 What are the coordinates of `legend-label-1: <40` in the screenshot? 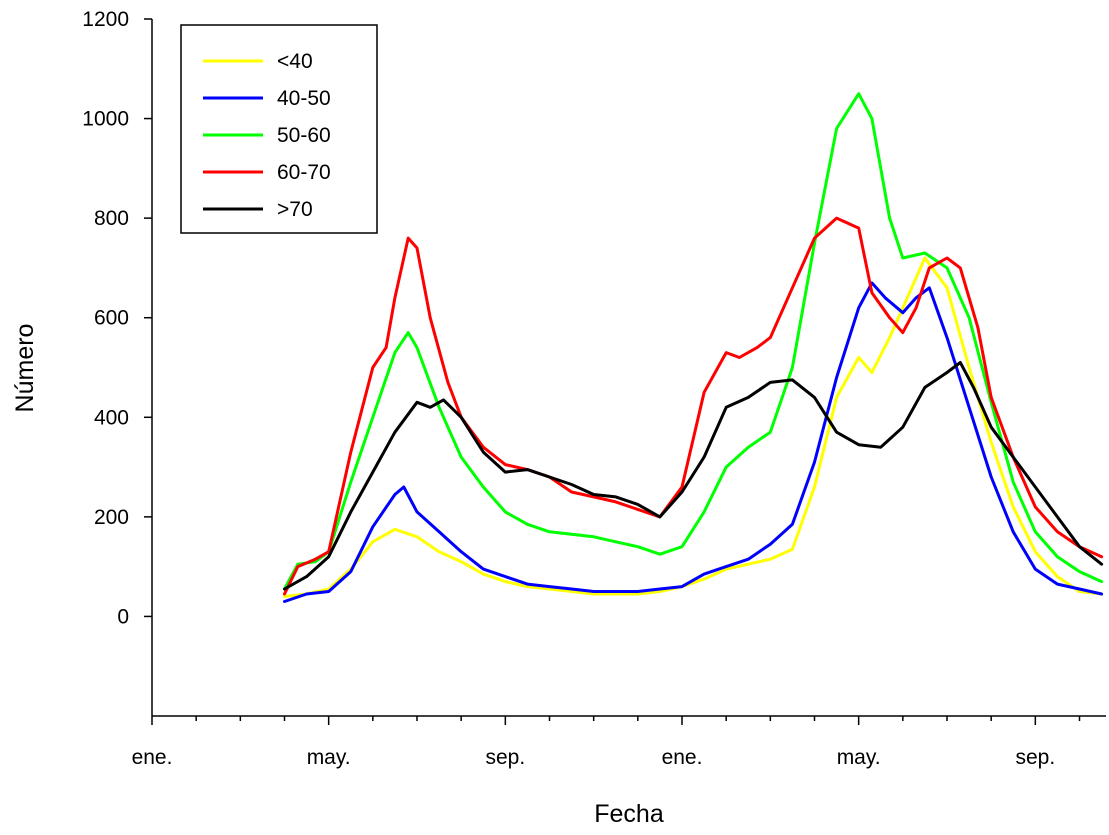 It's located at (295, 61).